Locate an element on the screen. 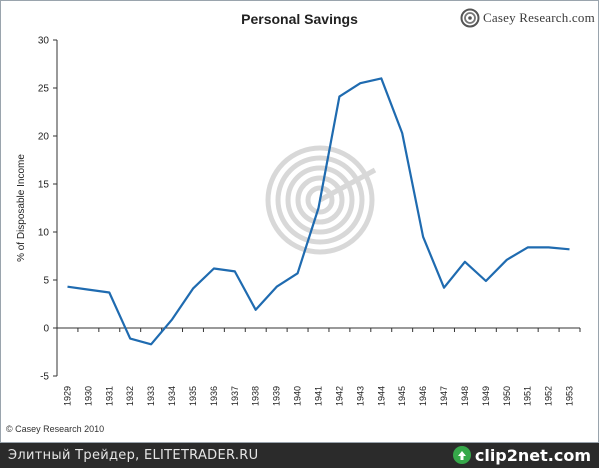  x-tick-label: 1937 is located at coordinates (235, 396).